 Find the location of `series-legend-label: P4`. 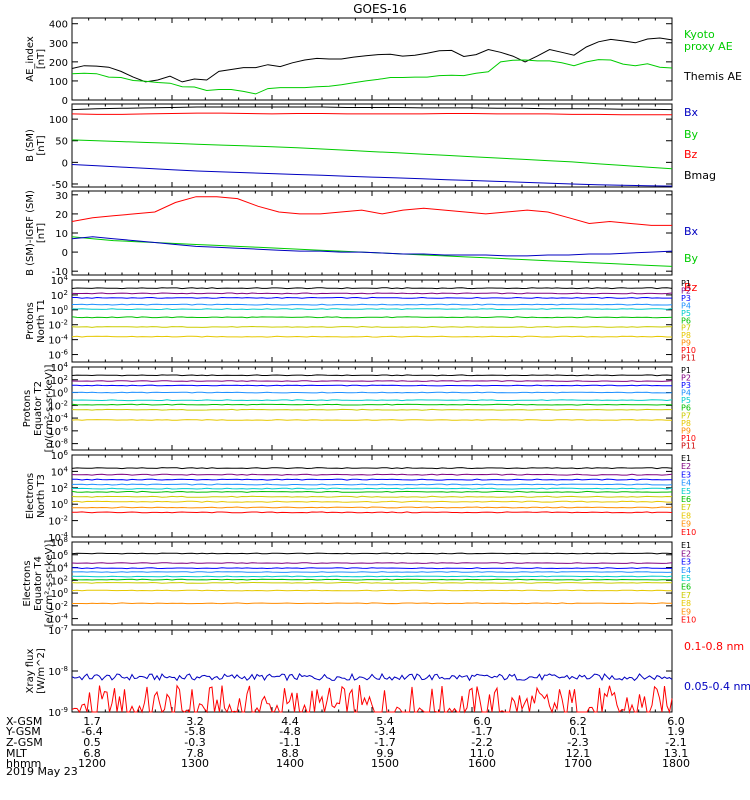

series-legend-label: P4 is located at coordinates (686, 305).